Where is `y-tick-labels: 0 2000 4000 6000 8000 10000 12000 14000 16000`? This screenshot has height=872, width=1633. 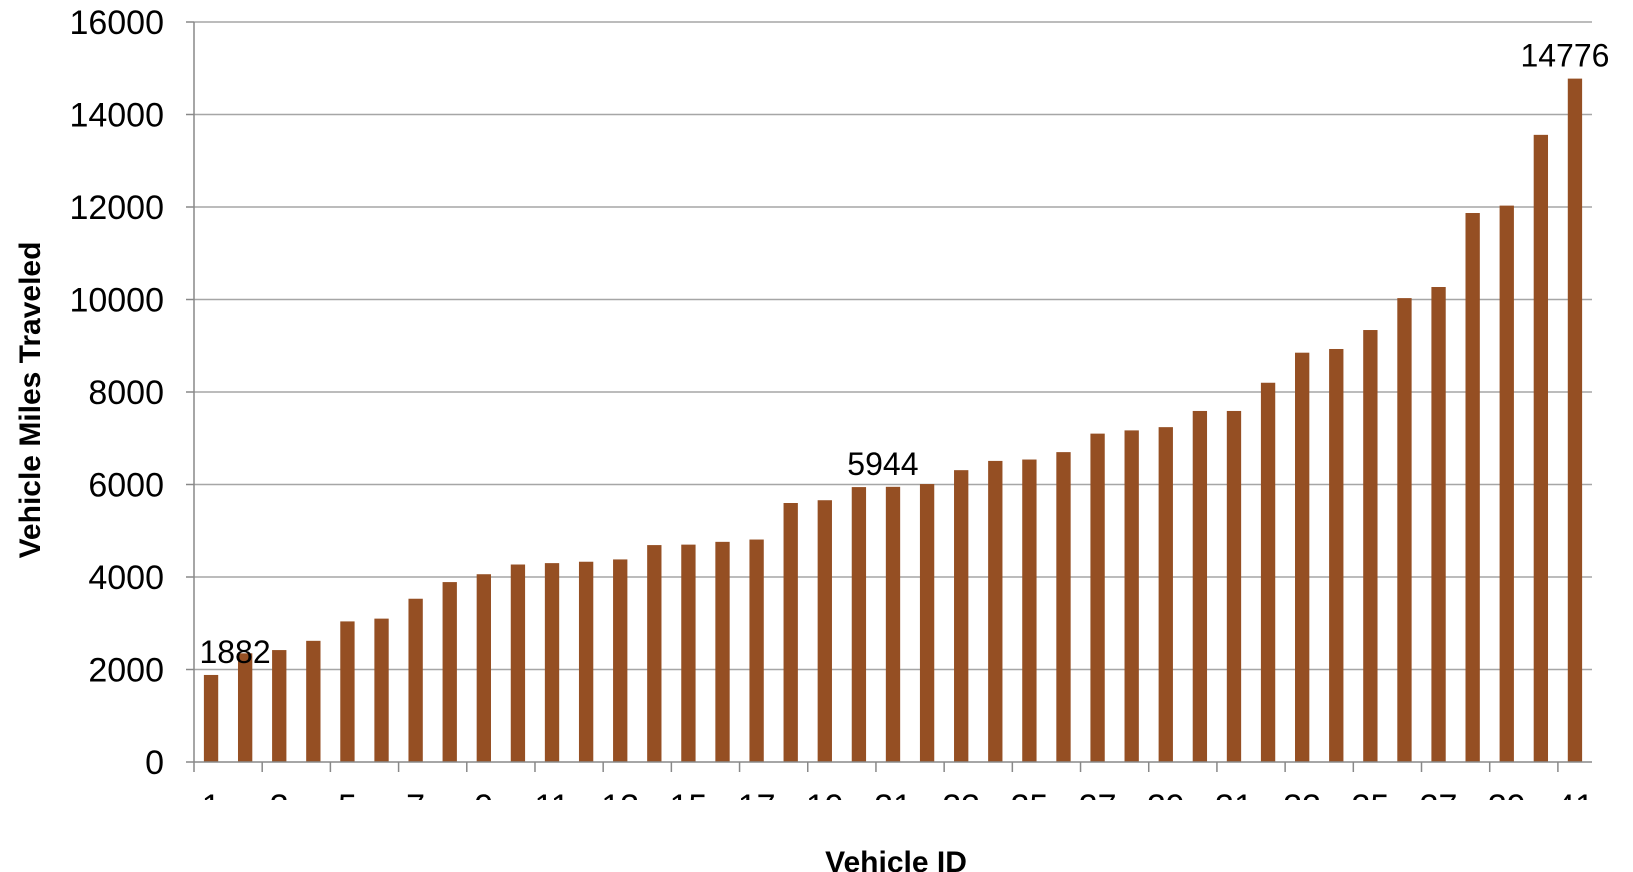
y-tick-labels: 0 2000 4000 6000 8000 10000 12000 14000 16000 is located at coordinates (116, 393).